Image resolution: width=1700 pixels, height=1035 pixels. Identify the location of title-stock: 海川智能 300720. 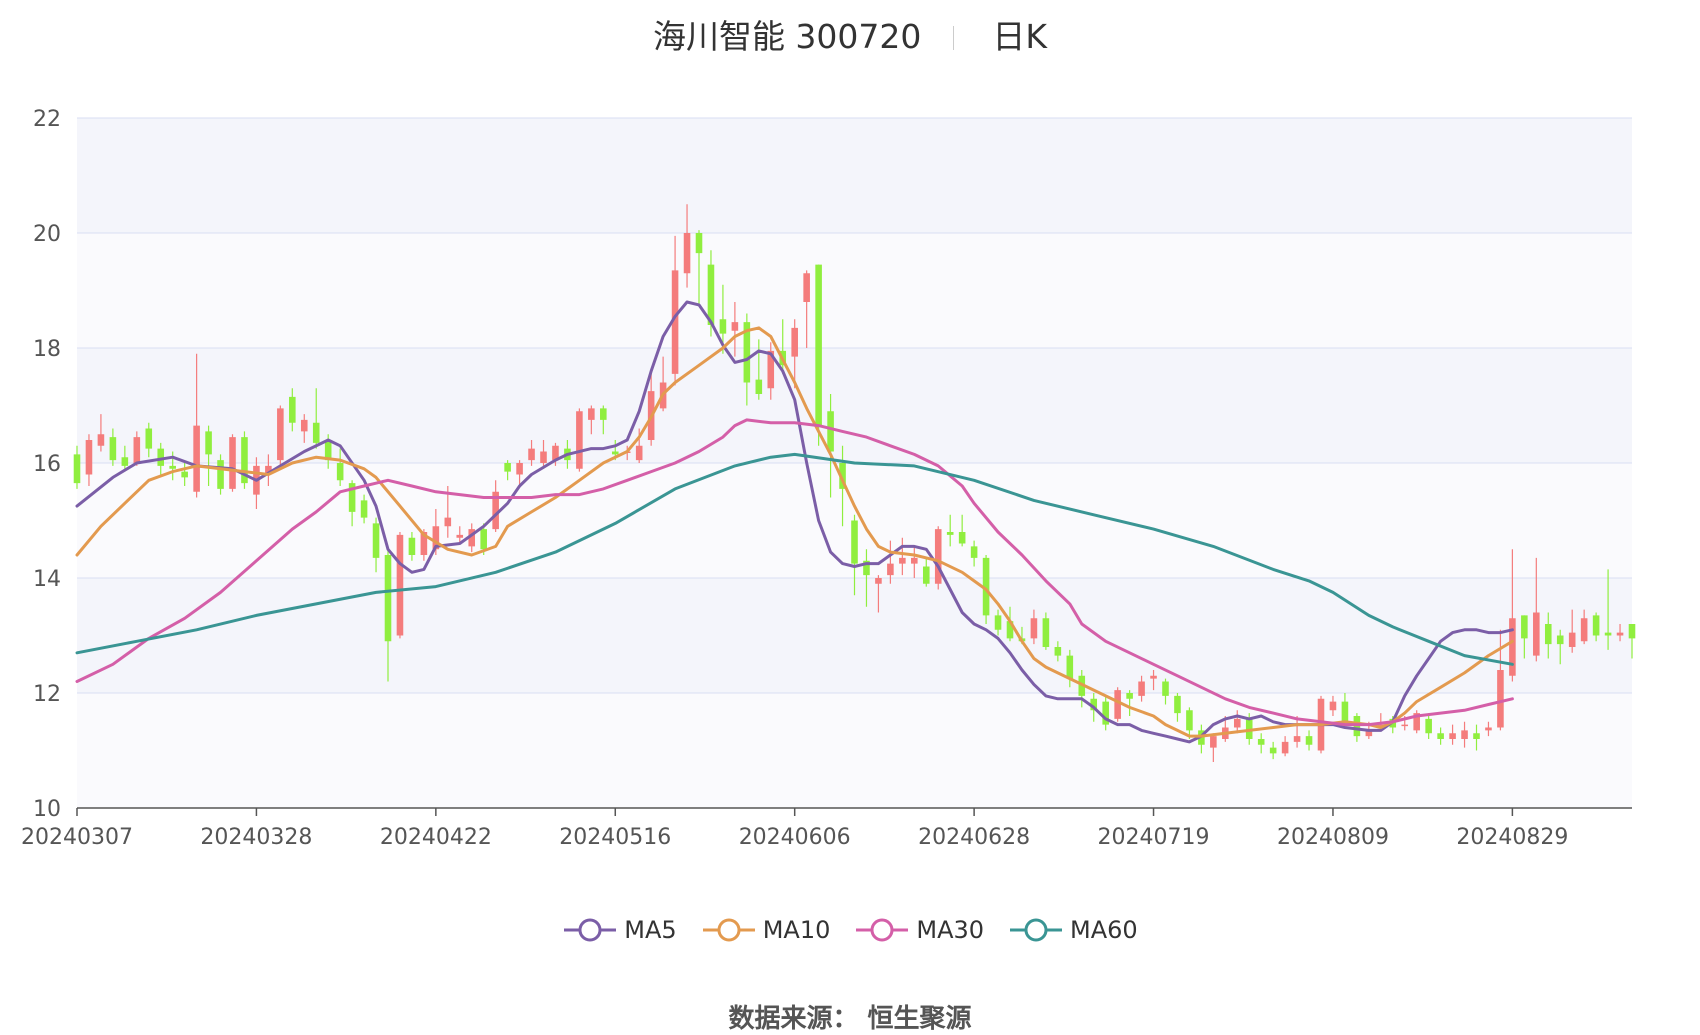
(787, 36).